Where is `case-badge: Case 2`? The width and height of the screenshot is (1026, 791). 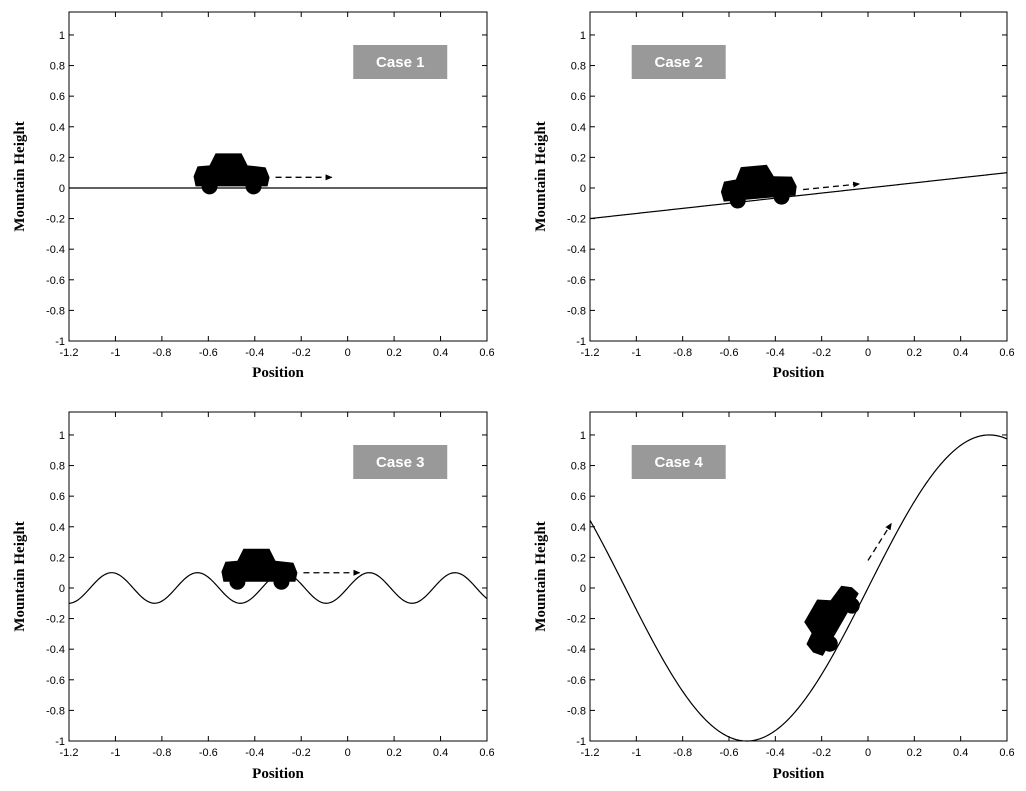
case-badge: Case 2 is located at coordinates (678, 62).